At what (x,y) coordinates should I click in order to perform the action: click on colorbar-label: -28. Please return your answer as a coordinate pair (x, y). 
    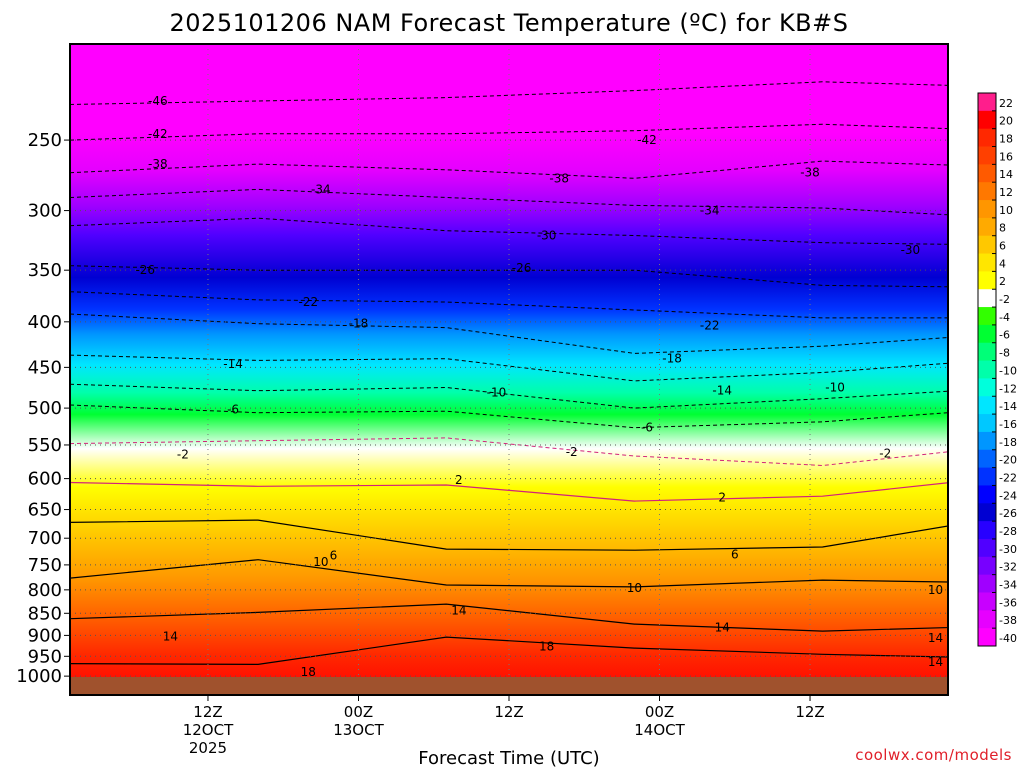
    Looking at the image, I should click on (1008, 531).